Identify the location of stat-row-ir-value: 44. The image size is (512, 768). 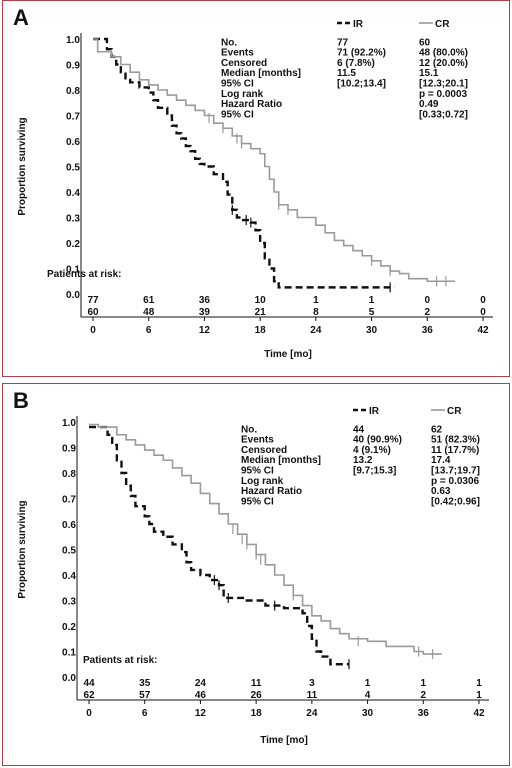
(359, 429).